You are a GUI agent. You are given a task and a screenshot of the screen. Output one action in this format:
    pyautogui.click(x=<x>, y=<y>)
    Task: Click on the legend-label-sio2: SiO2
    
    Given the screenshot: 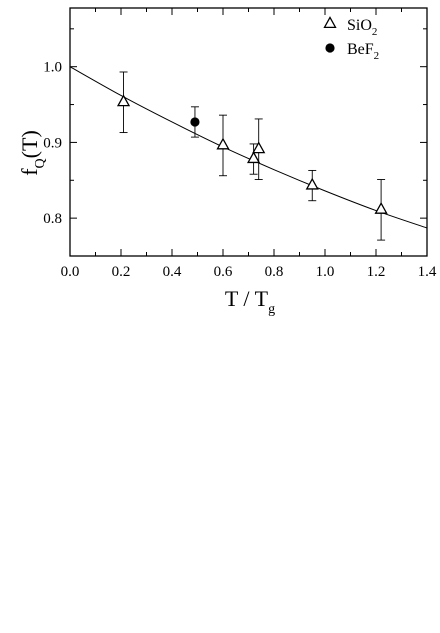 What is the action you would take?
    pyautogui.click(x=362, y=27)
    